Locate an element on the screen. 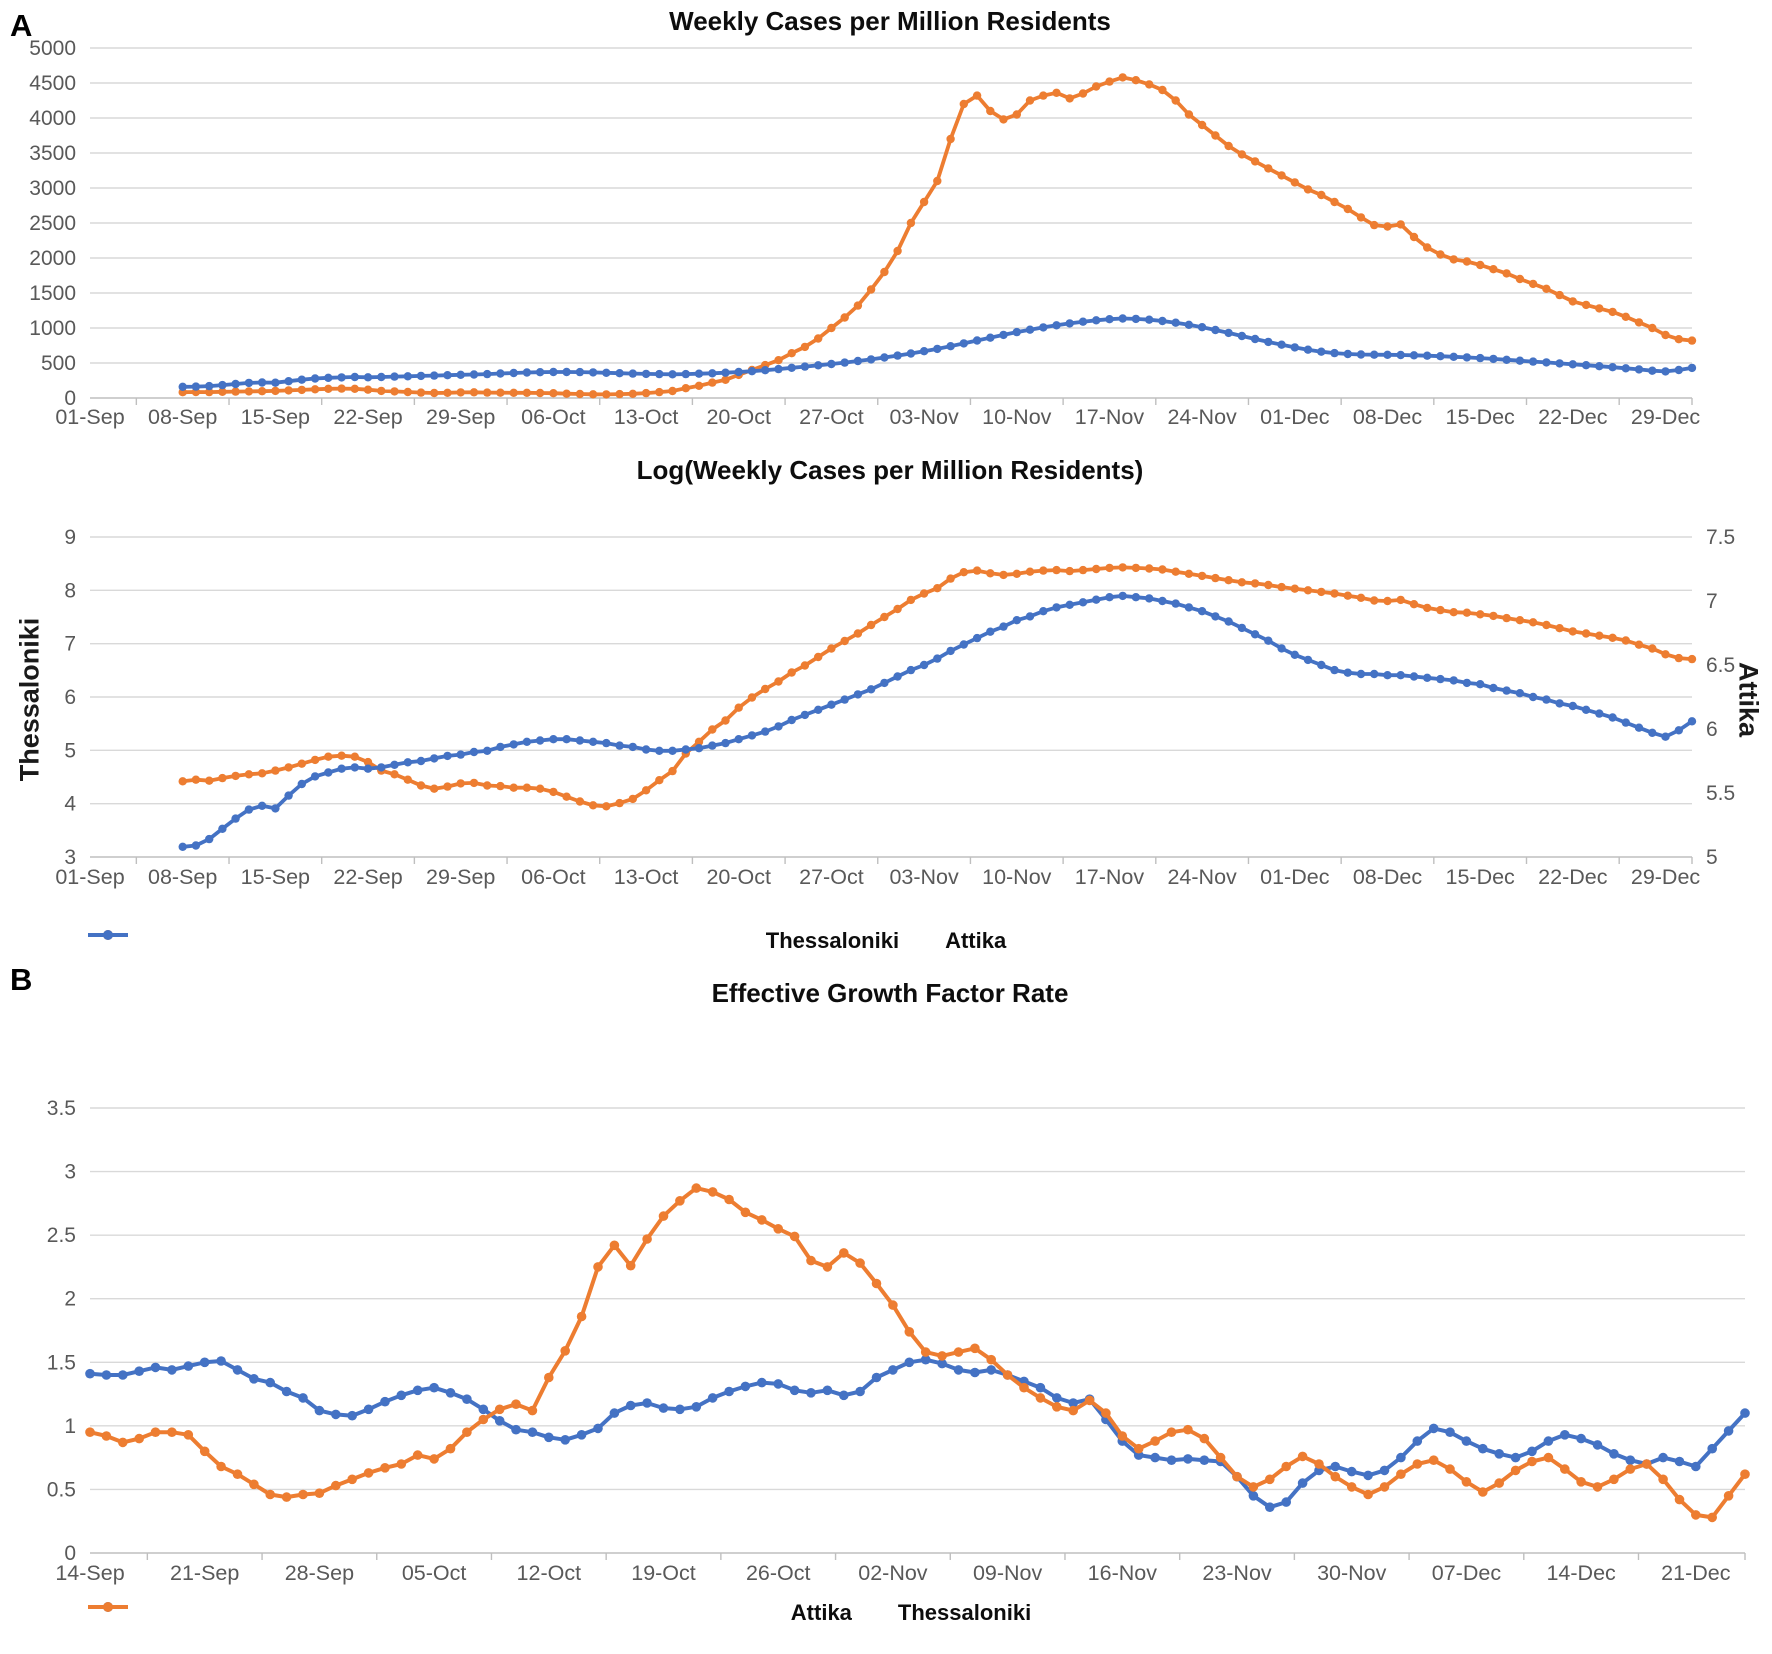 This screenshot has width=1772, height=1654. svg-text: 5.5 is located at coordinates (1720, 793).